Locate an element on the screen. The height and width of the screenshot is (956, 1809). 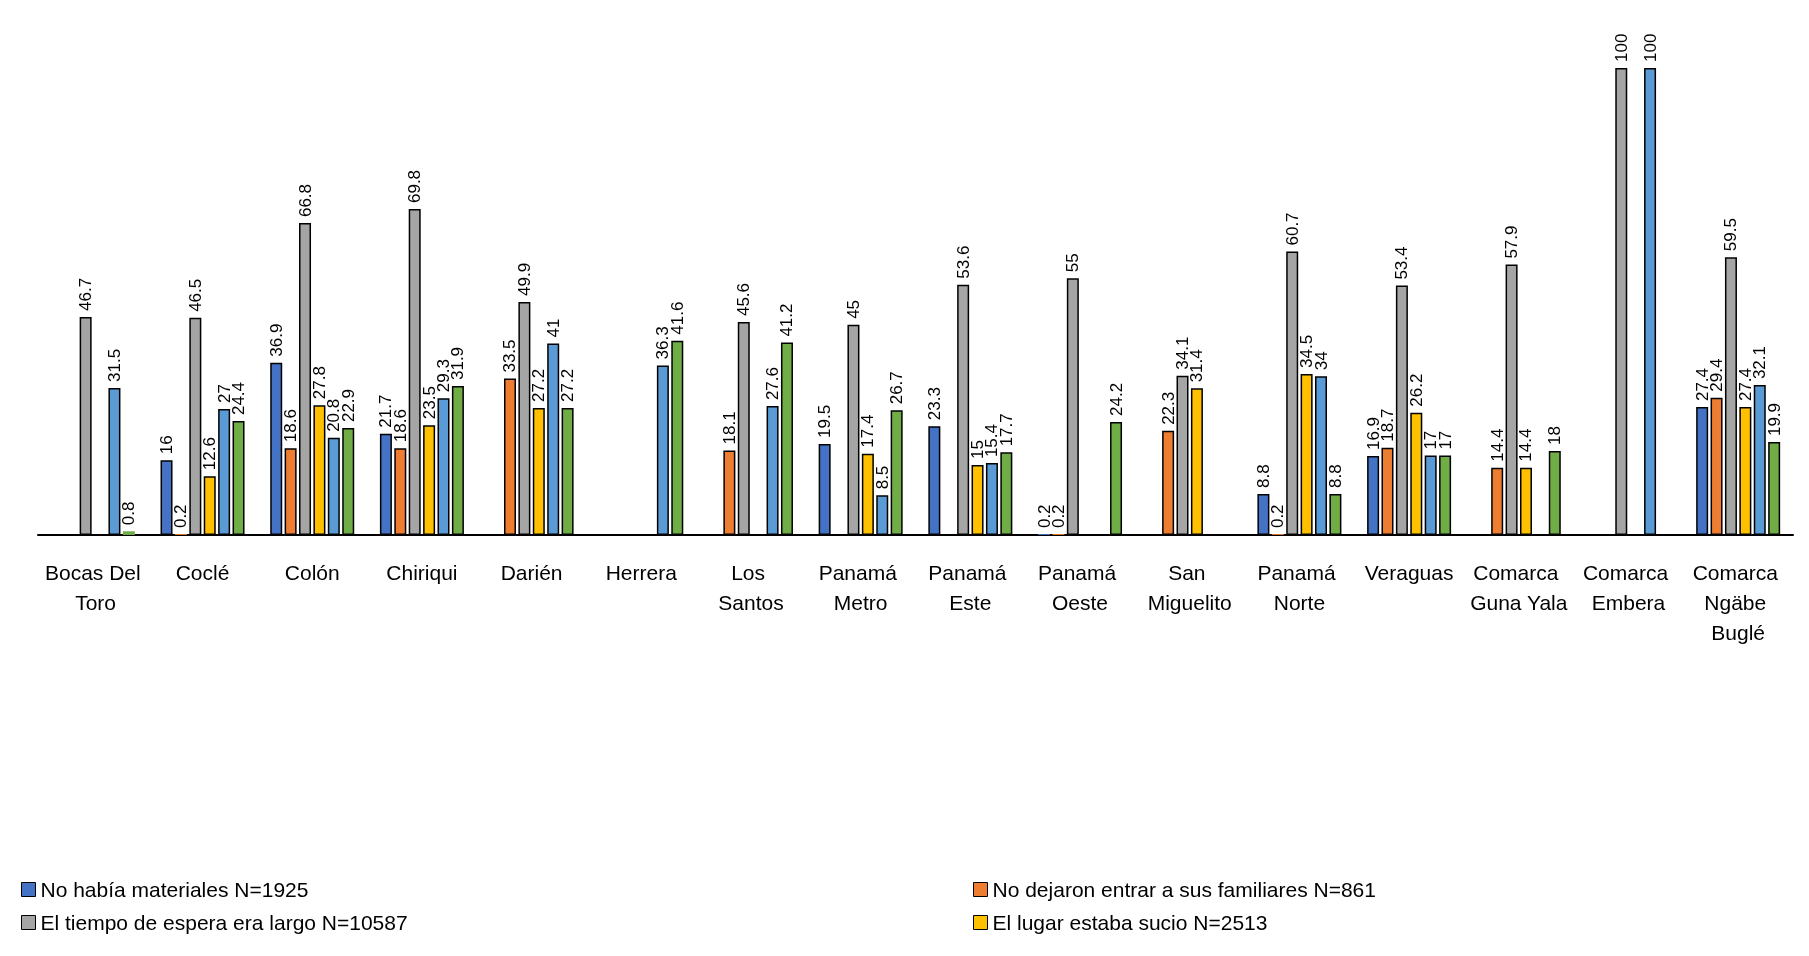
data-label: 41 is located at coordinates (553, 328).